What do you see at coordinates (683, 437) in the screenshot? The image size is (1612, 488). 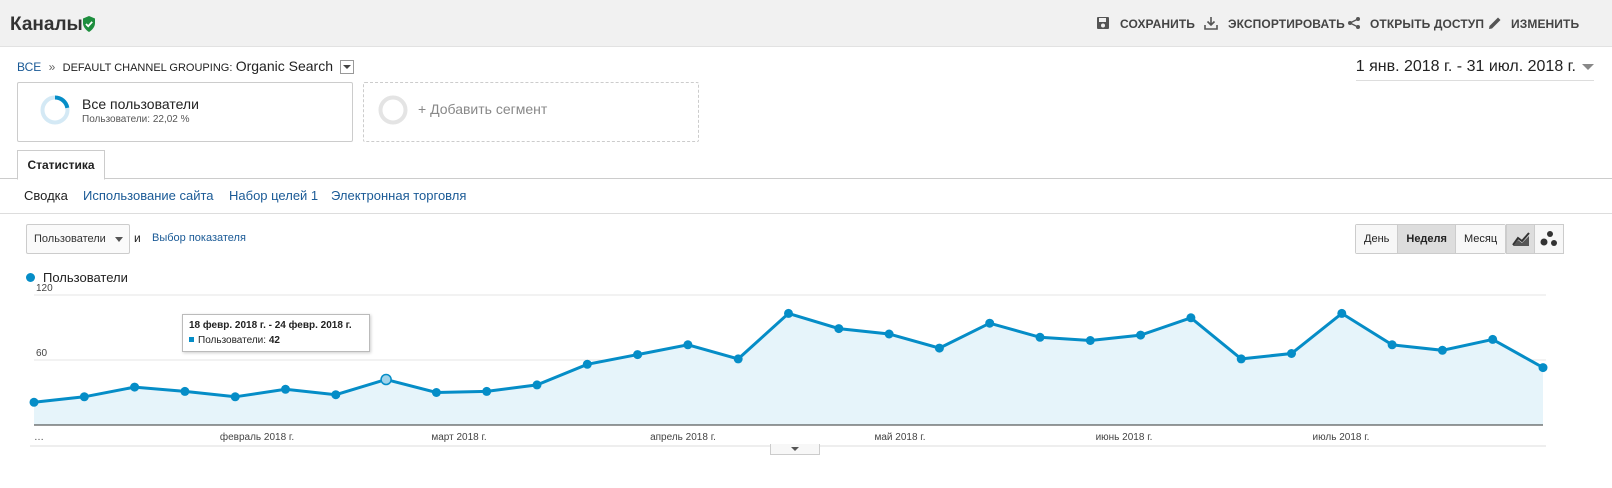 I see `x-tick-label: апрель 2018 г.` at bounding box center [683, 437].